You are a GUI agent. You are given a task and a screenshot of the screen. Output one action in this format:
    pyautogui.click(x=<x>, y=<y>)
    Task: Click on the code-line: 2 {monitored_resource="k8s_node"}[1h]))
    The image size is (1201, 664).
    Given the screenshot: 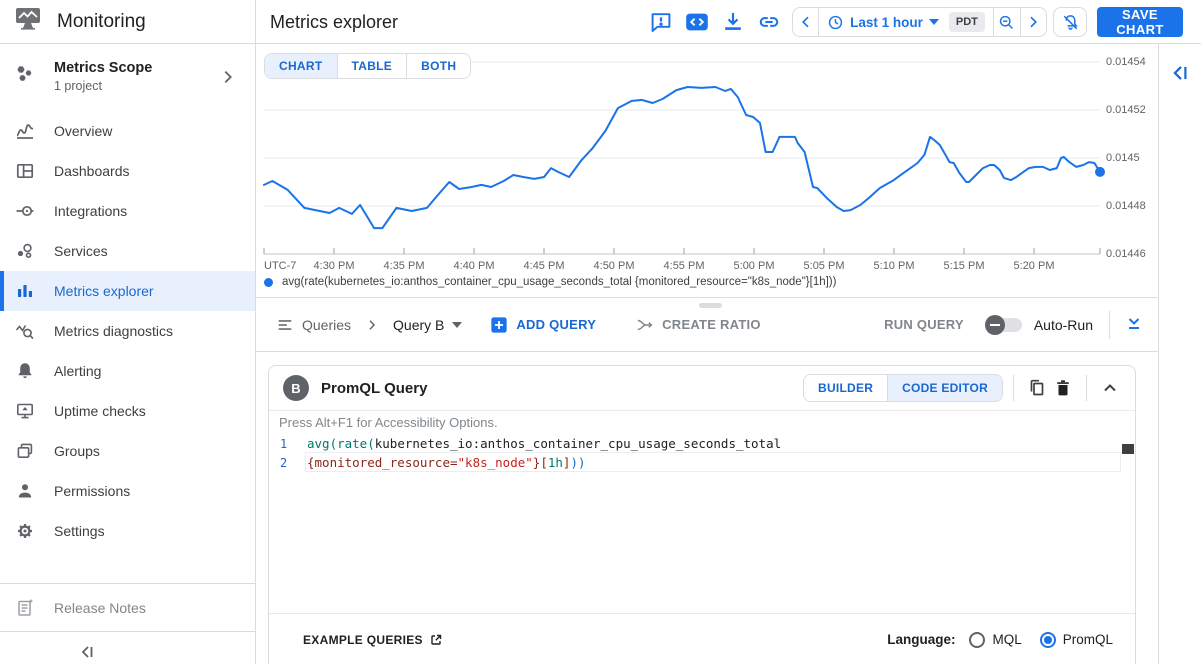 What is the action you would take?
    pyautogui.click(x=702, y=462)
    